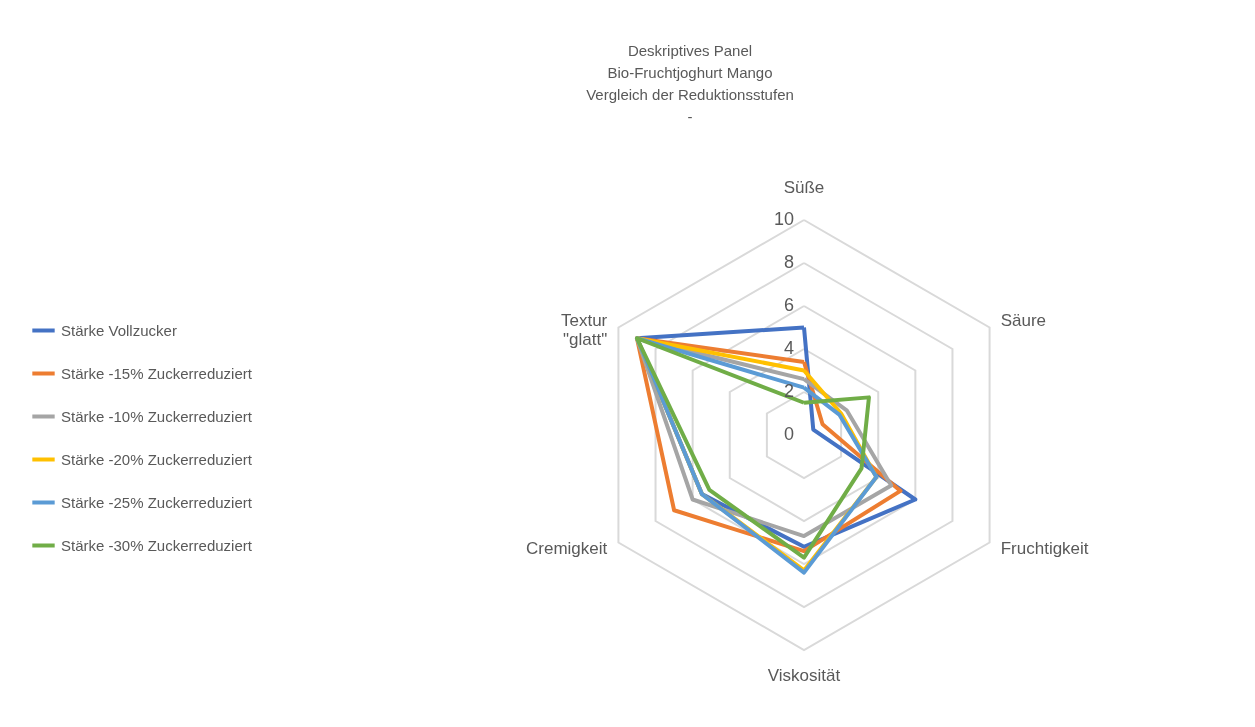  I want to click on spoke-label: Säure, so click(1023, 321).